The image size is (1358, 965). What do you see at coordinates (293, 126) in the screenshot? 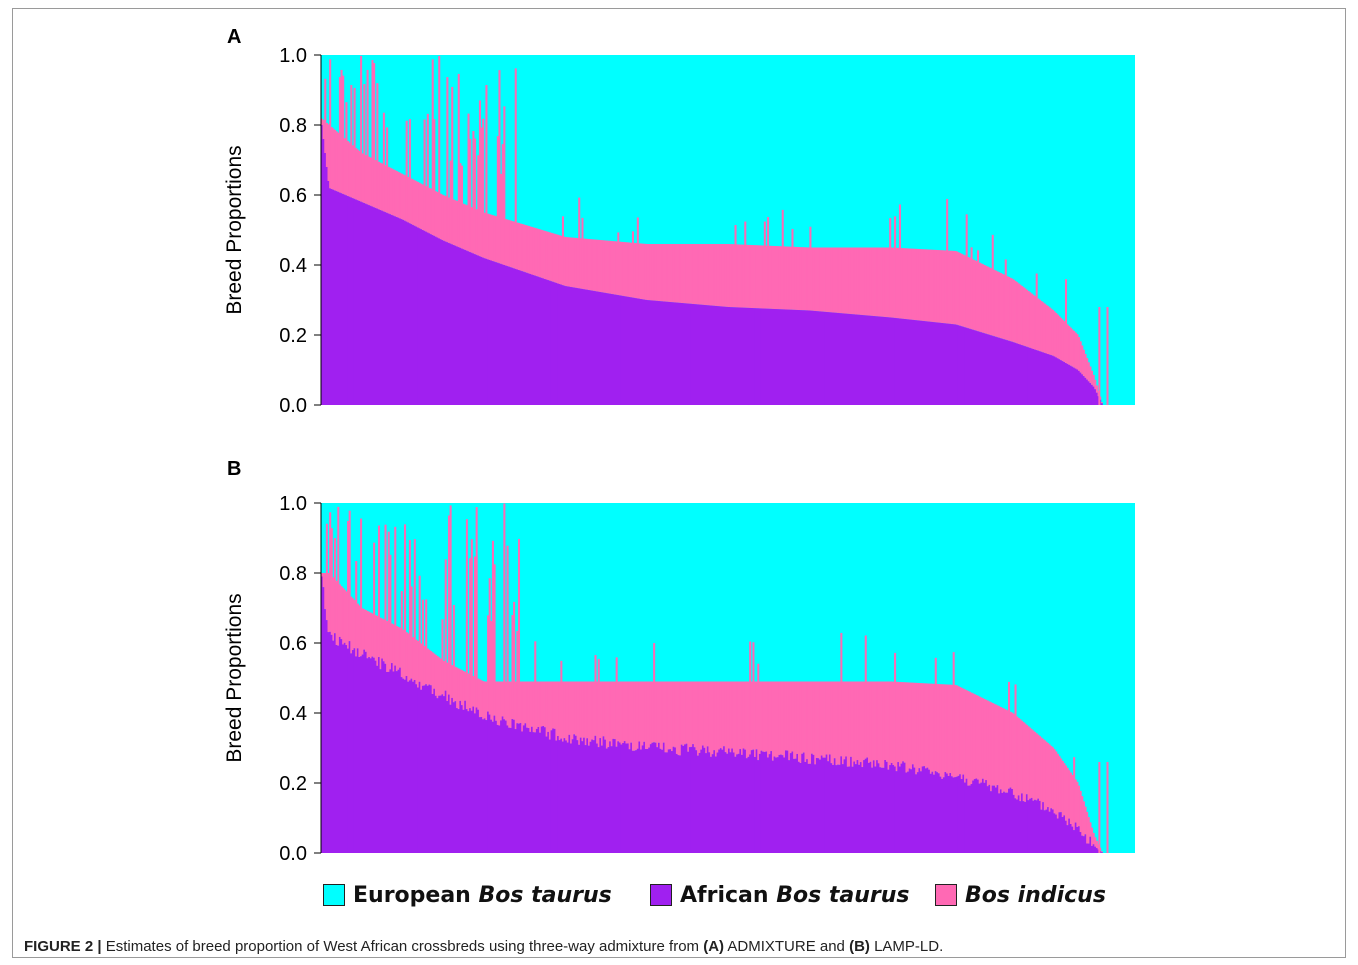
I see `y-tick-label: 0.8` at bounding box center [293, 126].